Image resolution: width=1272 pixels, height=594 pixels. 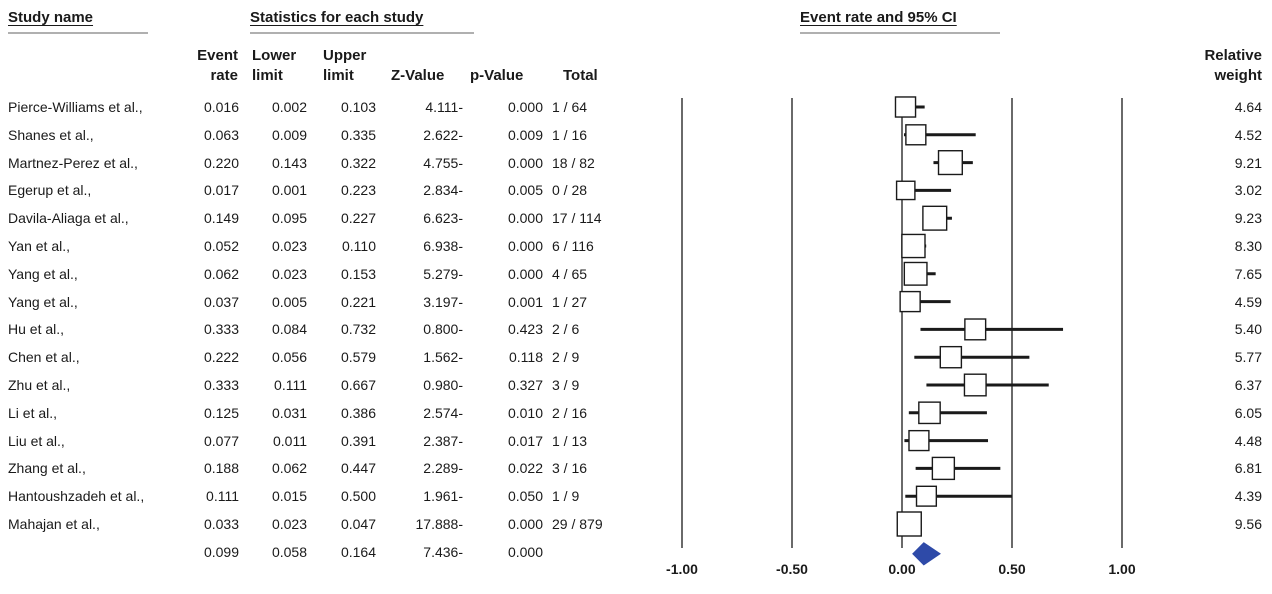 I want to click on upper-limit-cell: 0.500, so click(x=358, y=496).